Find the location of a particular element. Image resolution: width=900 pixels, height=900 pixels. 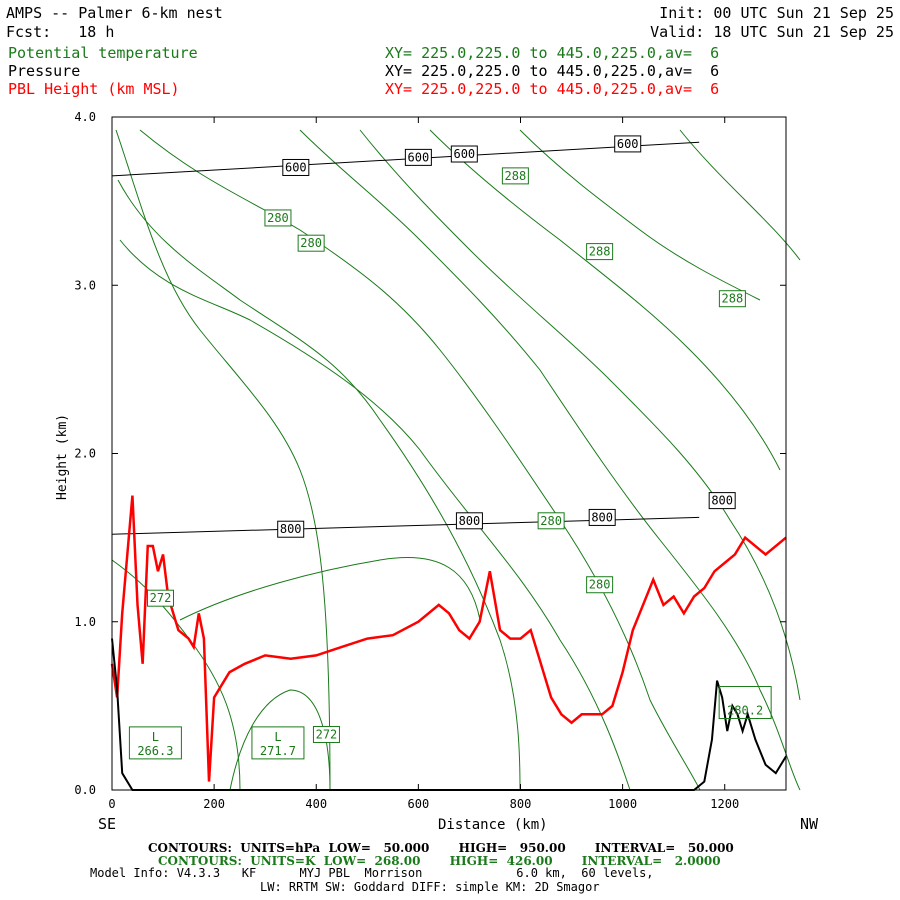

x-left-end-label: SE is located at coordinates (107, 824).